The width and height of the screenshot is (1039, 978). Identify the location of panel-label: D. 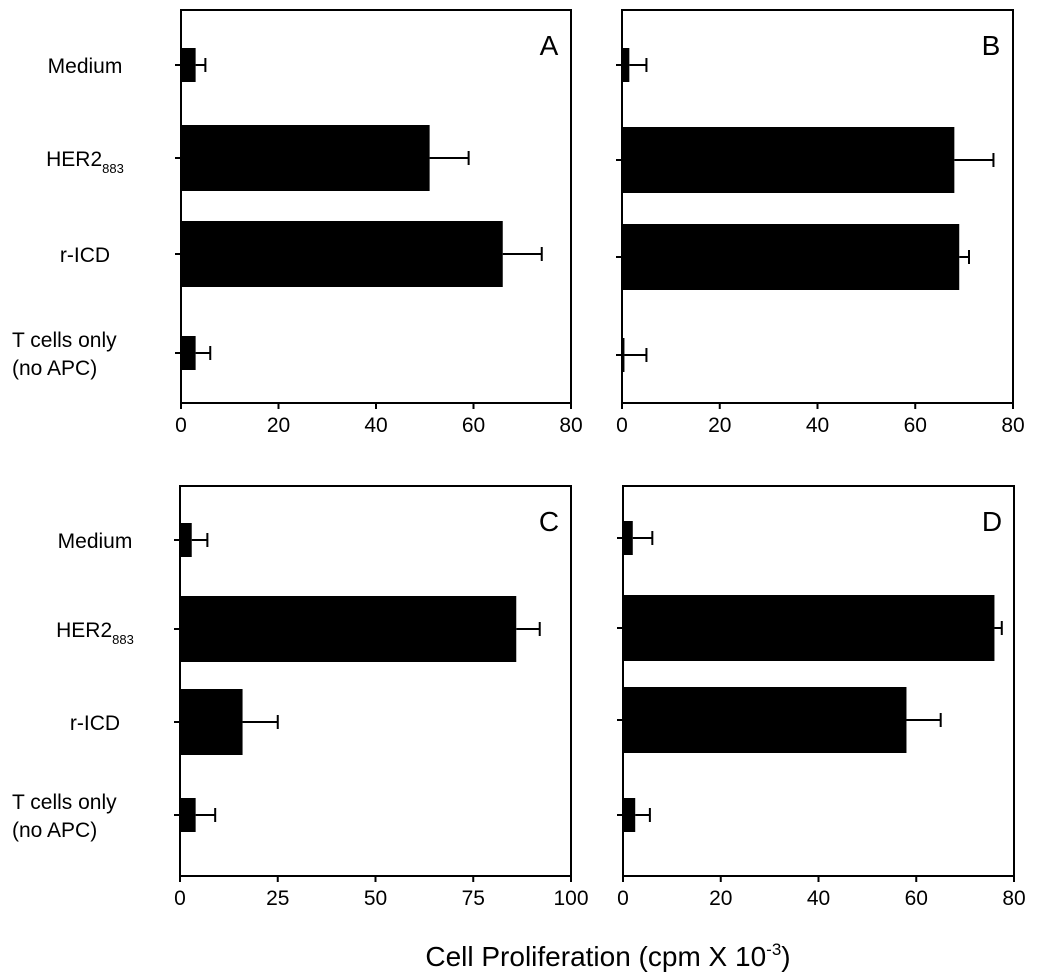
(992, 521).